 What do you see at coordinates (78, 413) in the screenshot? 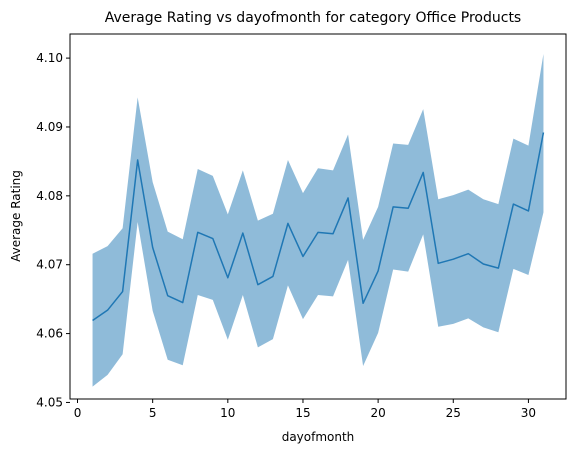
I see `x-tick-label: 0` at bounding box center [78, 413].